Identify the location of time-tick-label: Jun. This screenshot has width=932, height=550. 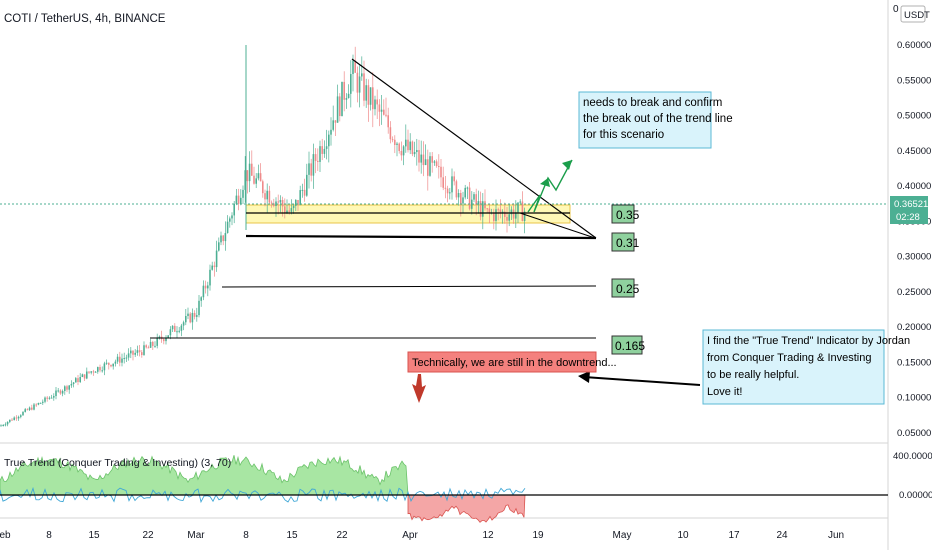
(836, 535).